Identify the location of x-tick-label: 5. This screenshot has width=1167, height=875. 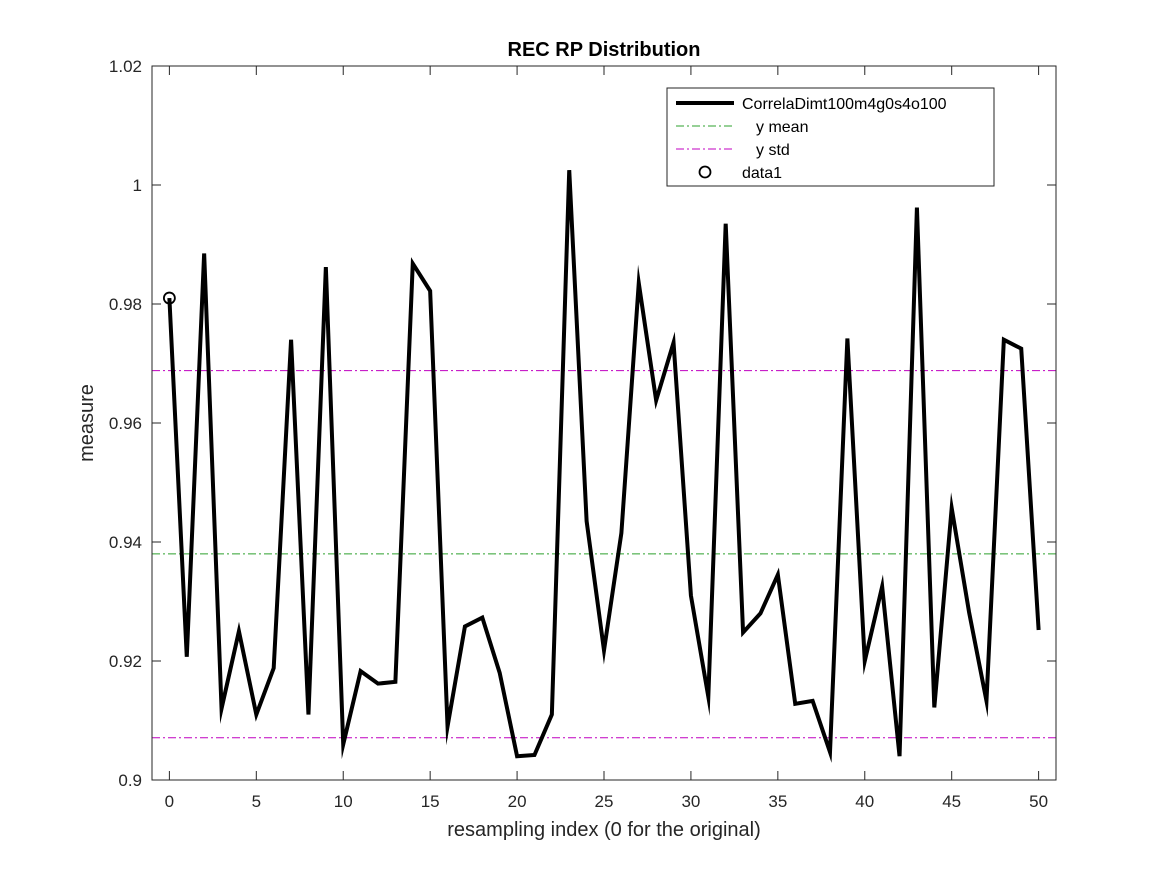
(256, 801).